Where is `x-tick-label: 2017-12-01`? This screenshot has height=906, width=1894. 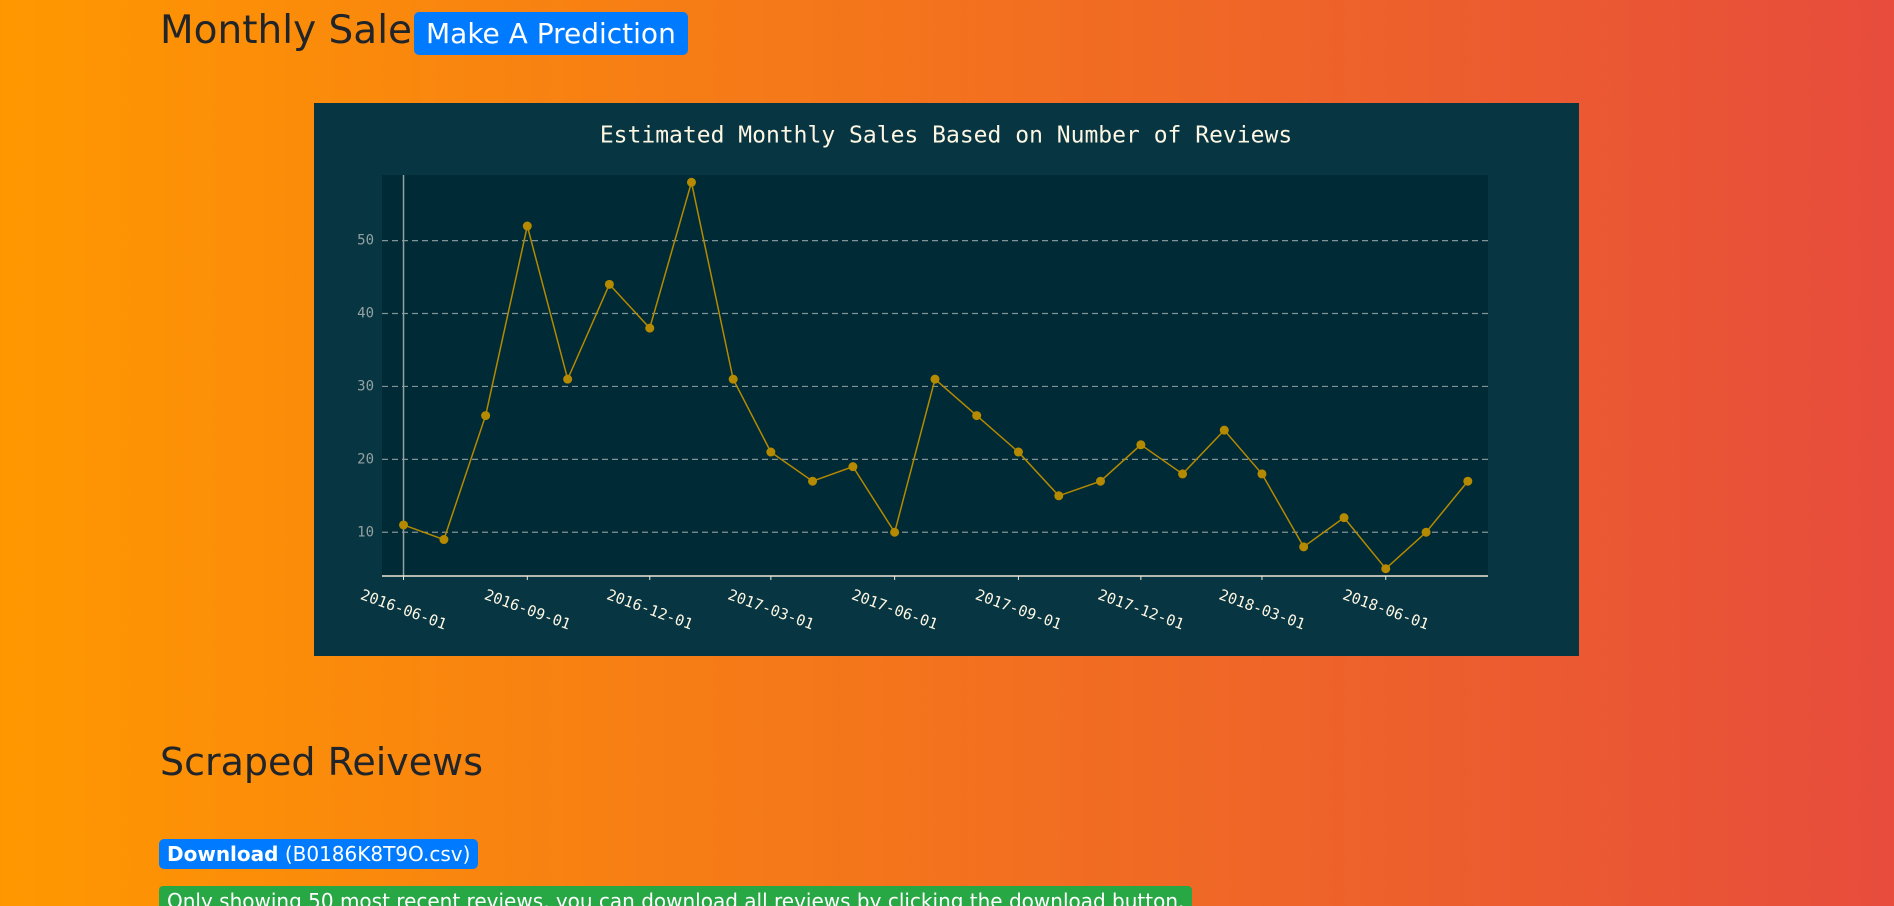 x-tick-label: 2017-12-01 is located at coordinates (1141, 610).